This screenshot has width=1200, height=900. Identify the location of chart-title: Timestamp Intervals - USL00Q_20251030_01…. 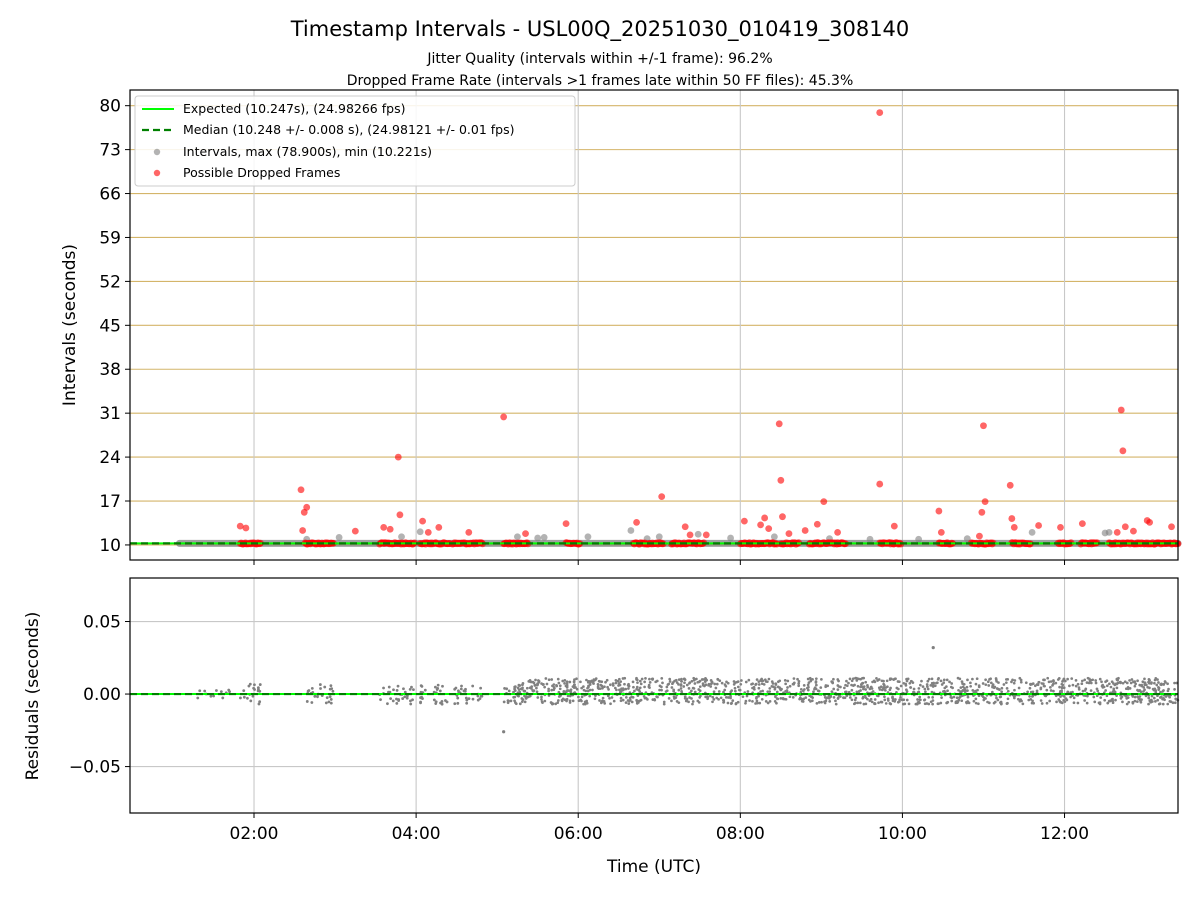
(600, 29).